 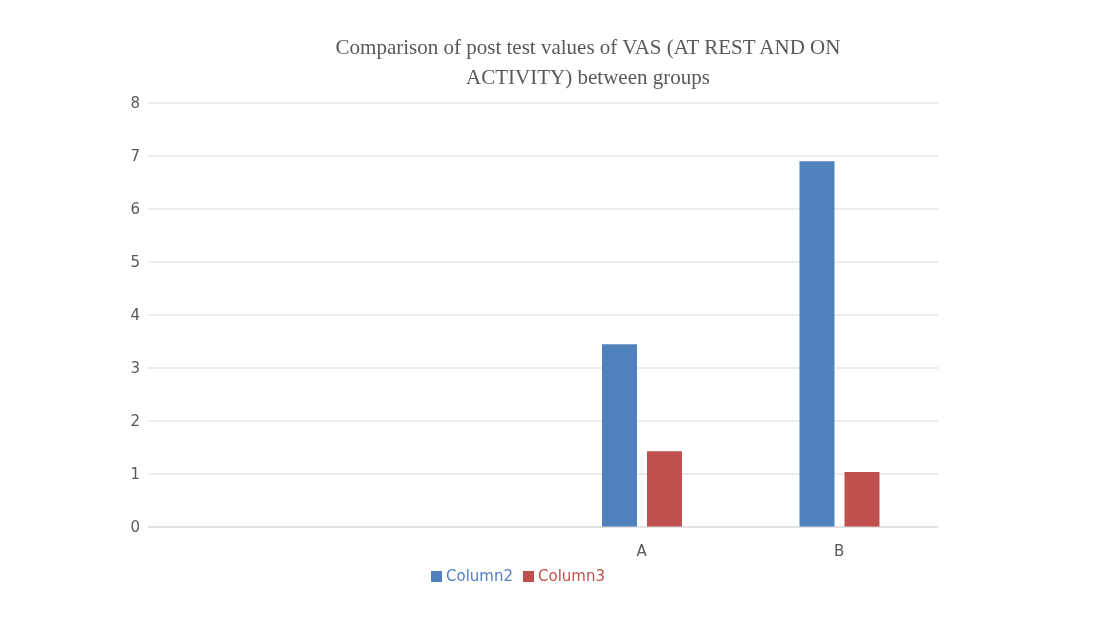 I want to click on legend-label: Column3, so click(x=571, y=576).